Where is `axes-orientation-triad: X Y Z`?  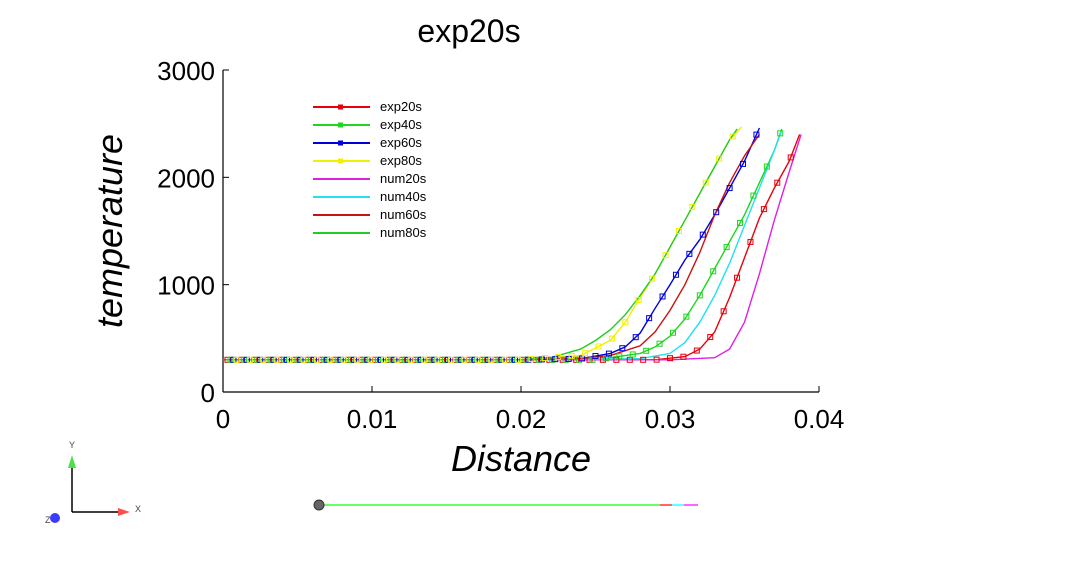 axes-orientation-triad: X Y Z is located at coordinates (93, 482).